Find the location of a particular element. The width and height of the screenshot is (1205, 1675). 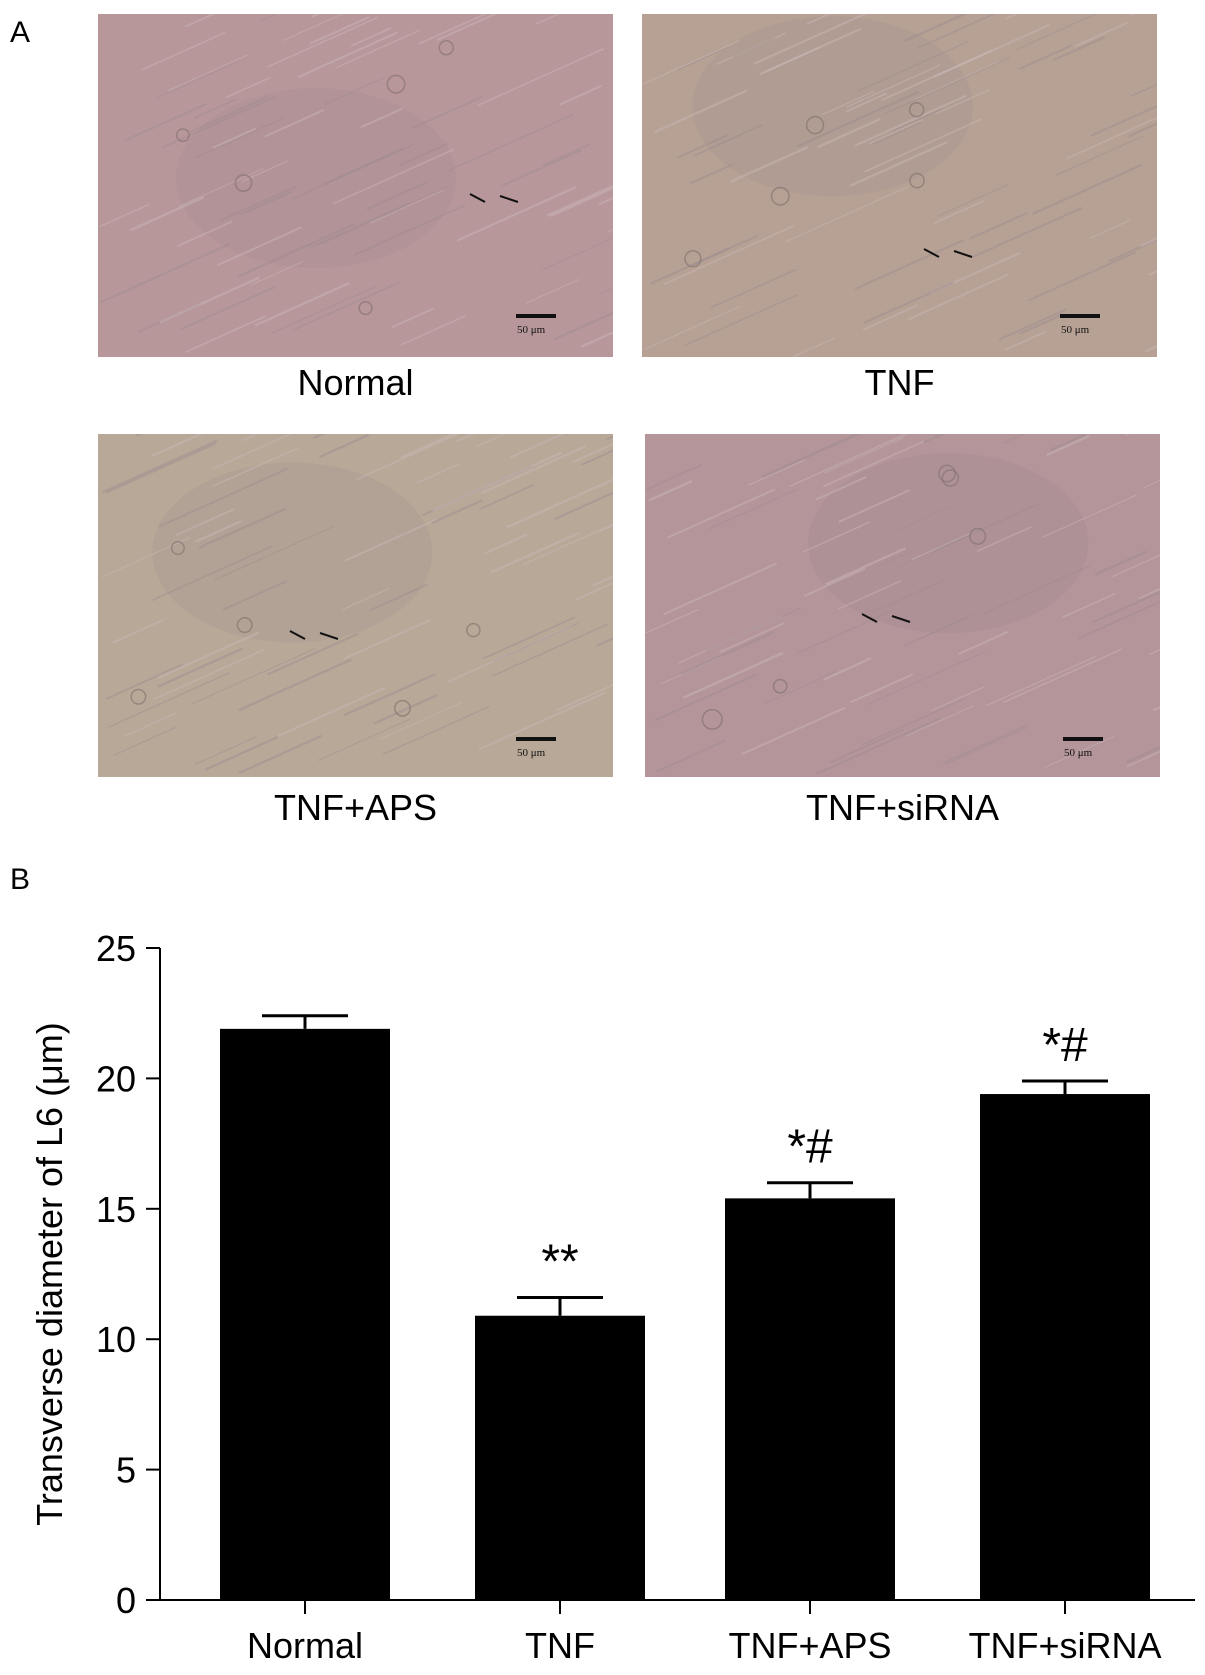

micrograph-caption-normal: Normal is located at coordinates (355, 382).